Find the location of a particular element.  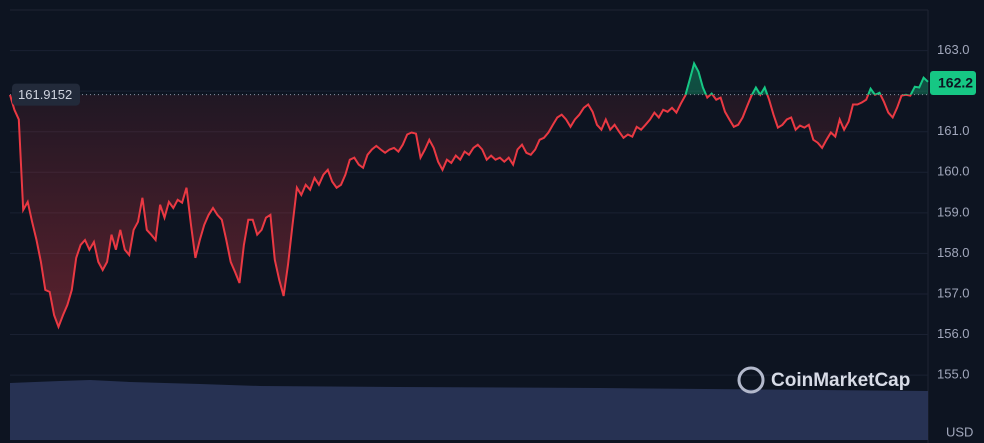

y-tick-label: 161.0 is located at coordinates (953, 130).